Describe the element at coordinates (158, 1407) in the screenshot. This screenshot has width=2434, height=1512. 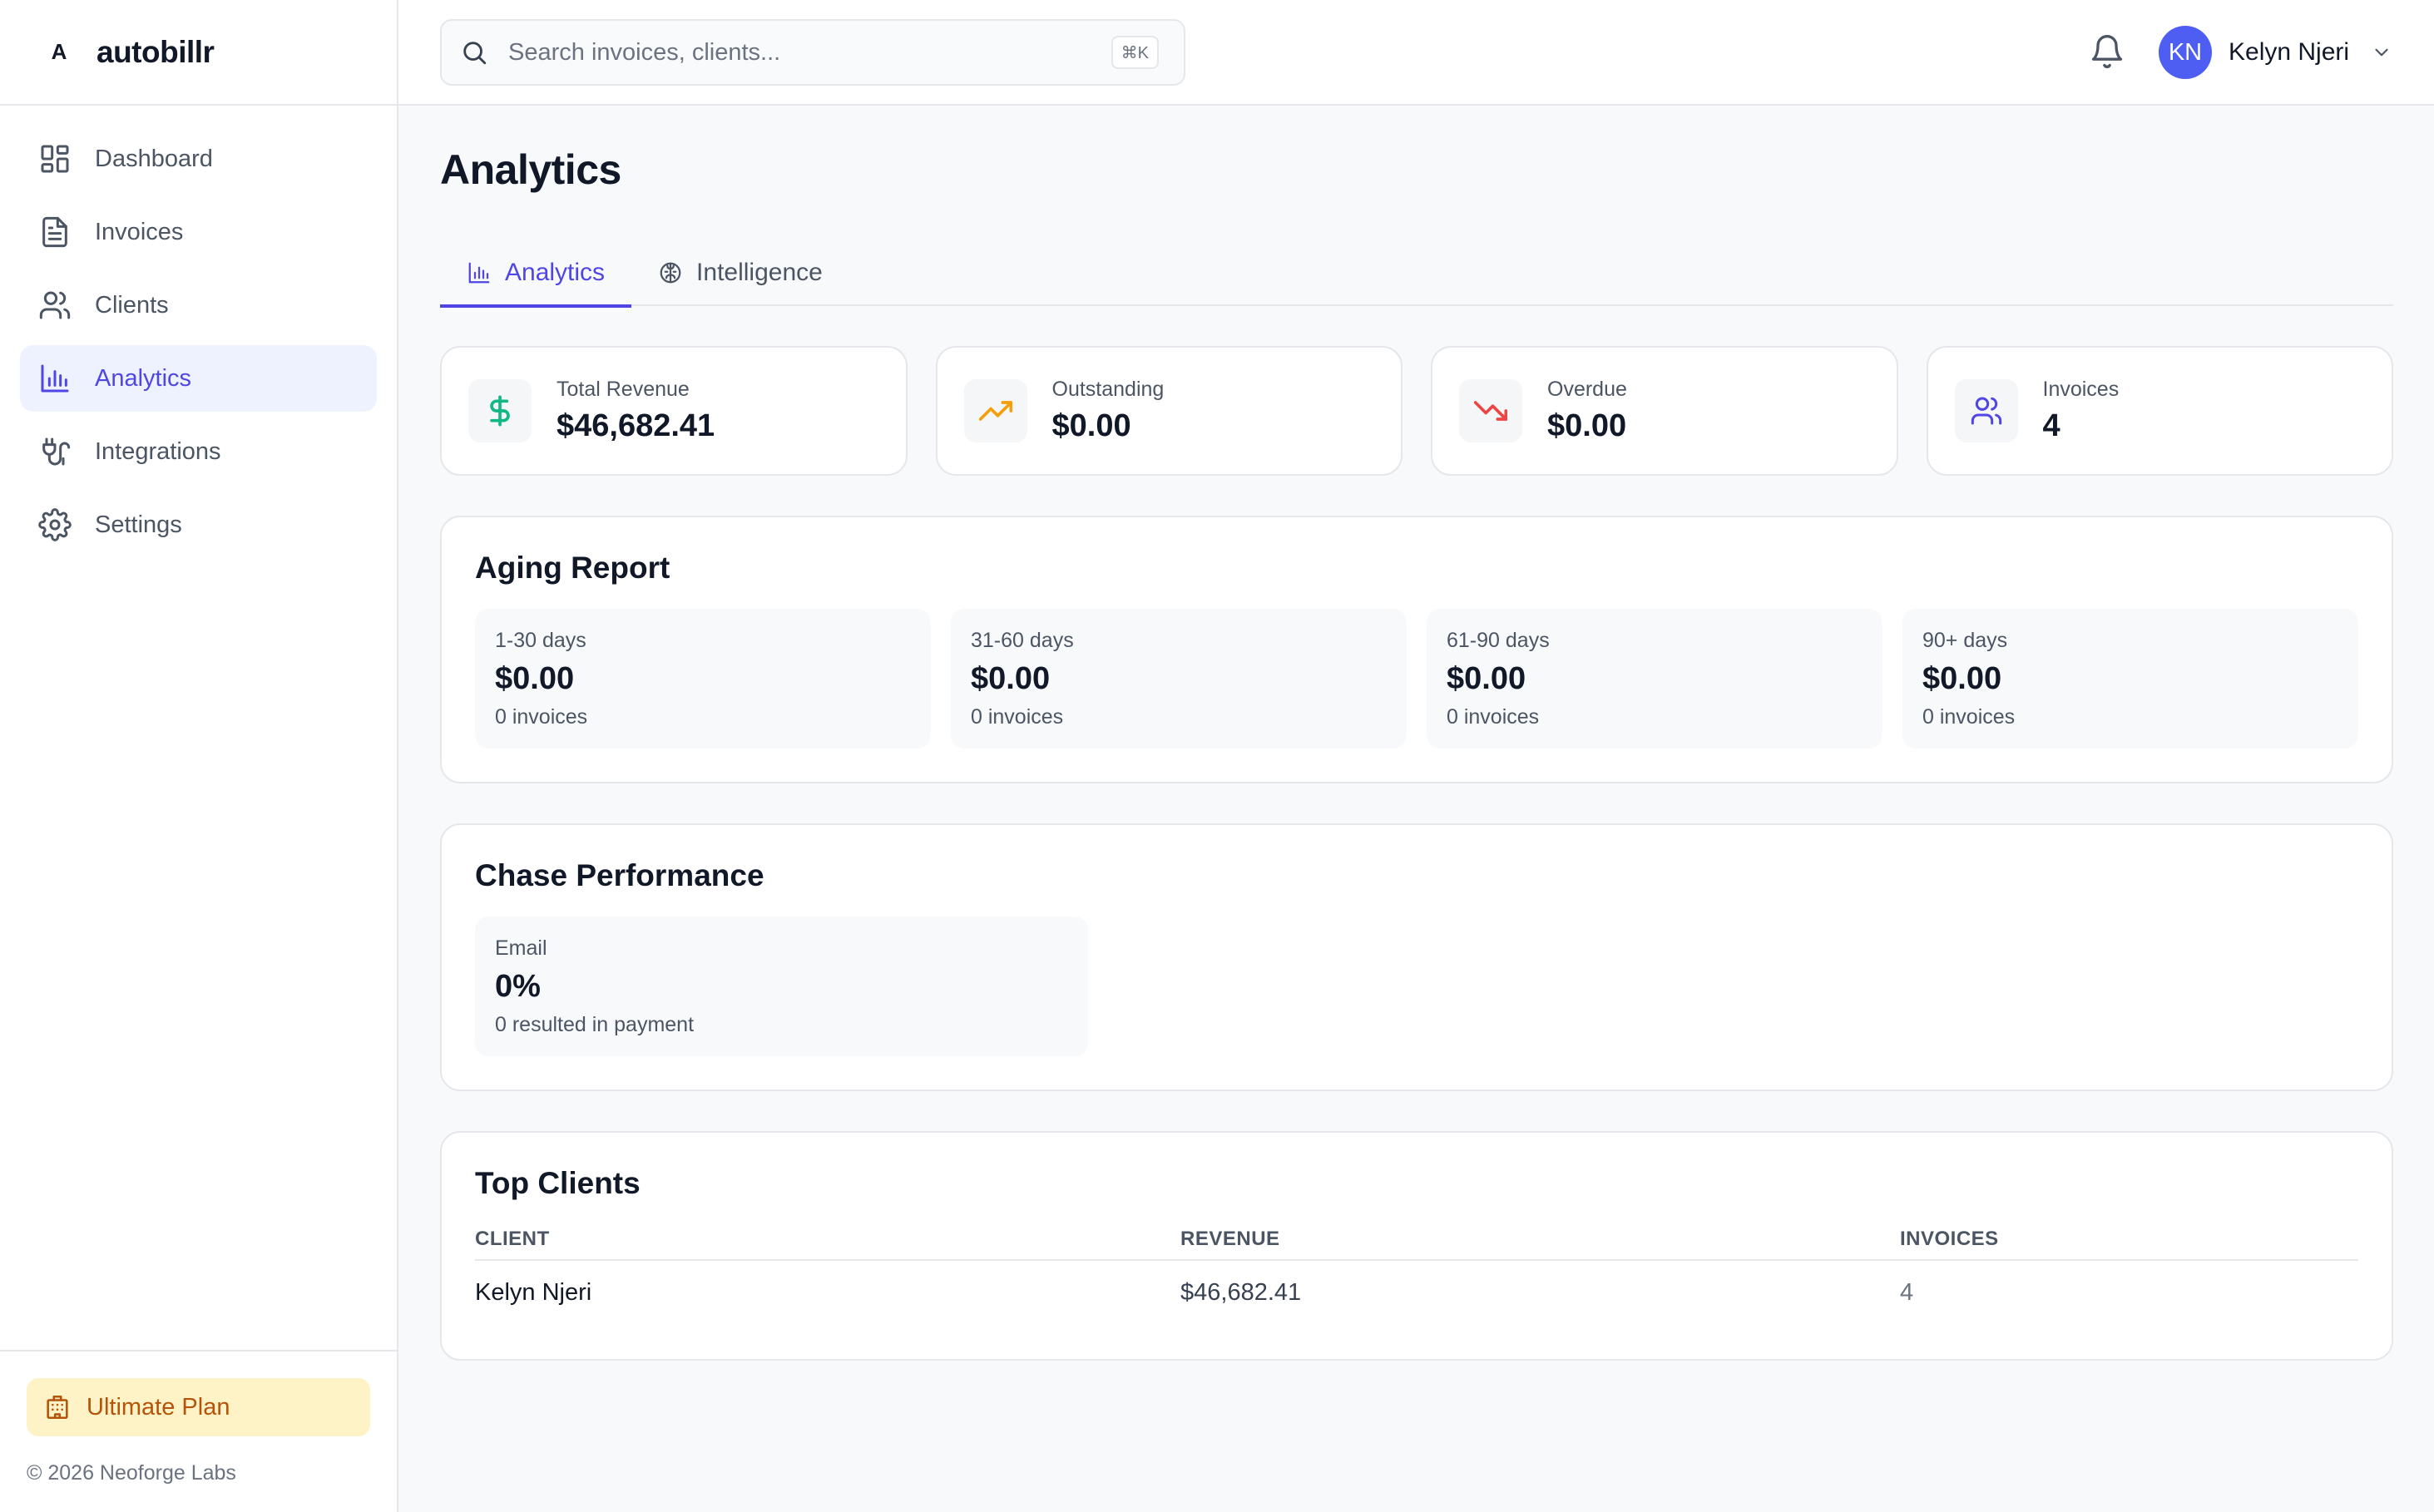
I see `plan-label: Ultimate Plan` at that location.